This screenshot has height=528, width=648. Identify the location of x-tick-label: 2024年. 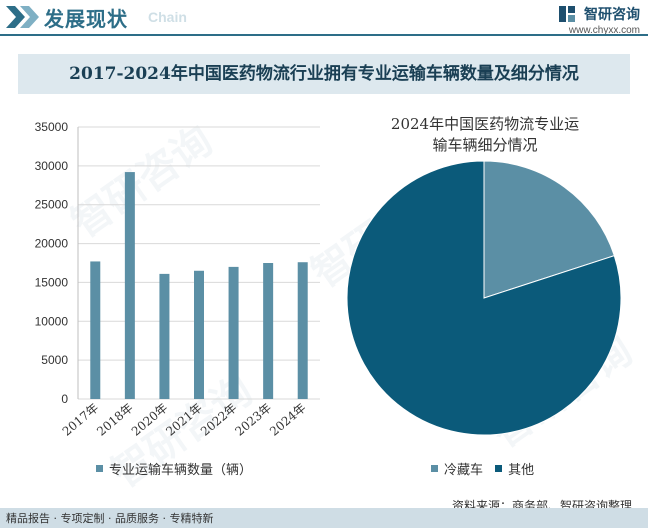
(288, 420).